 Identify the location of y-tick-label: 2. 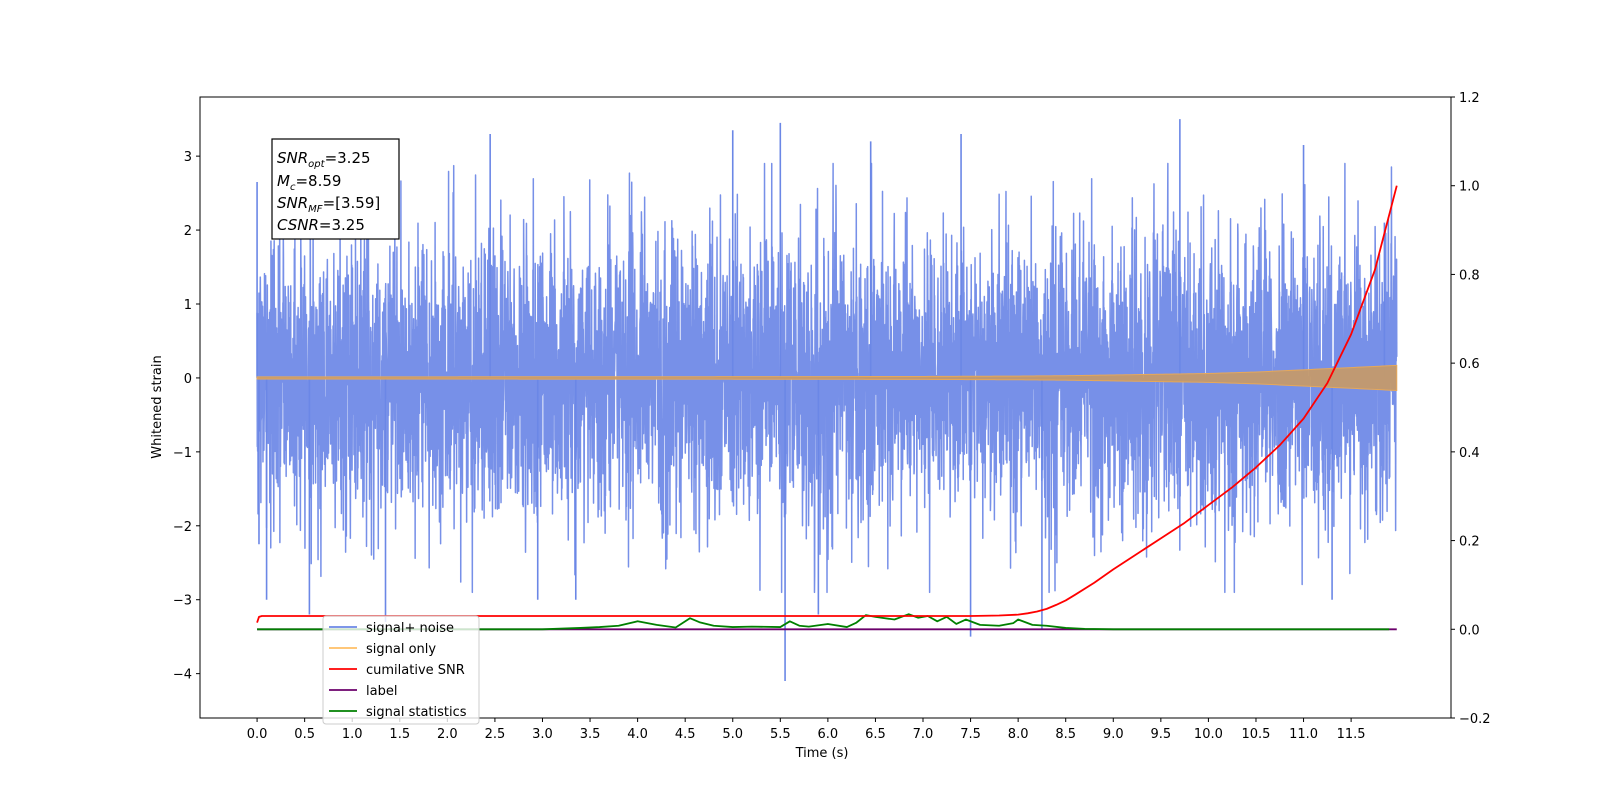
(188, 231).